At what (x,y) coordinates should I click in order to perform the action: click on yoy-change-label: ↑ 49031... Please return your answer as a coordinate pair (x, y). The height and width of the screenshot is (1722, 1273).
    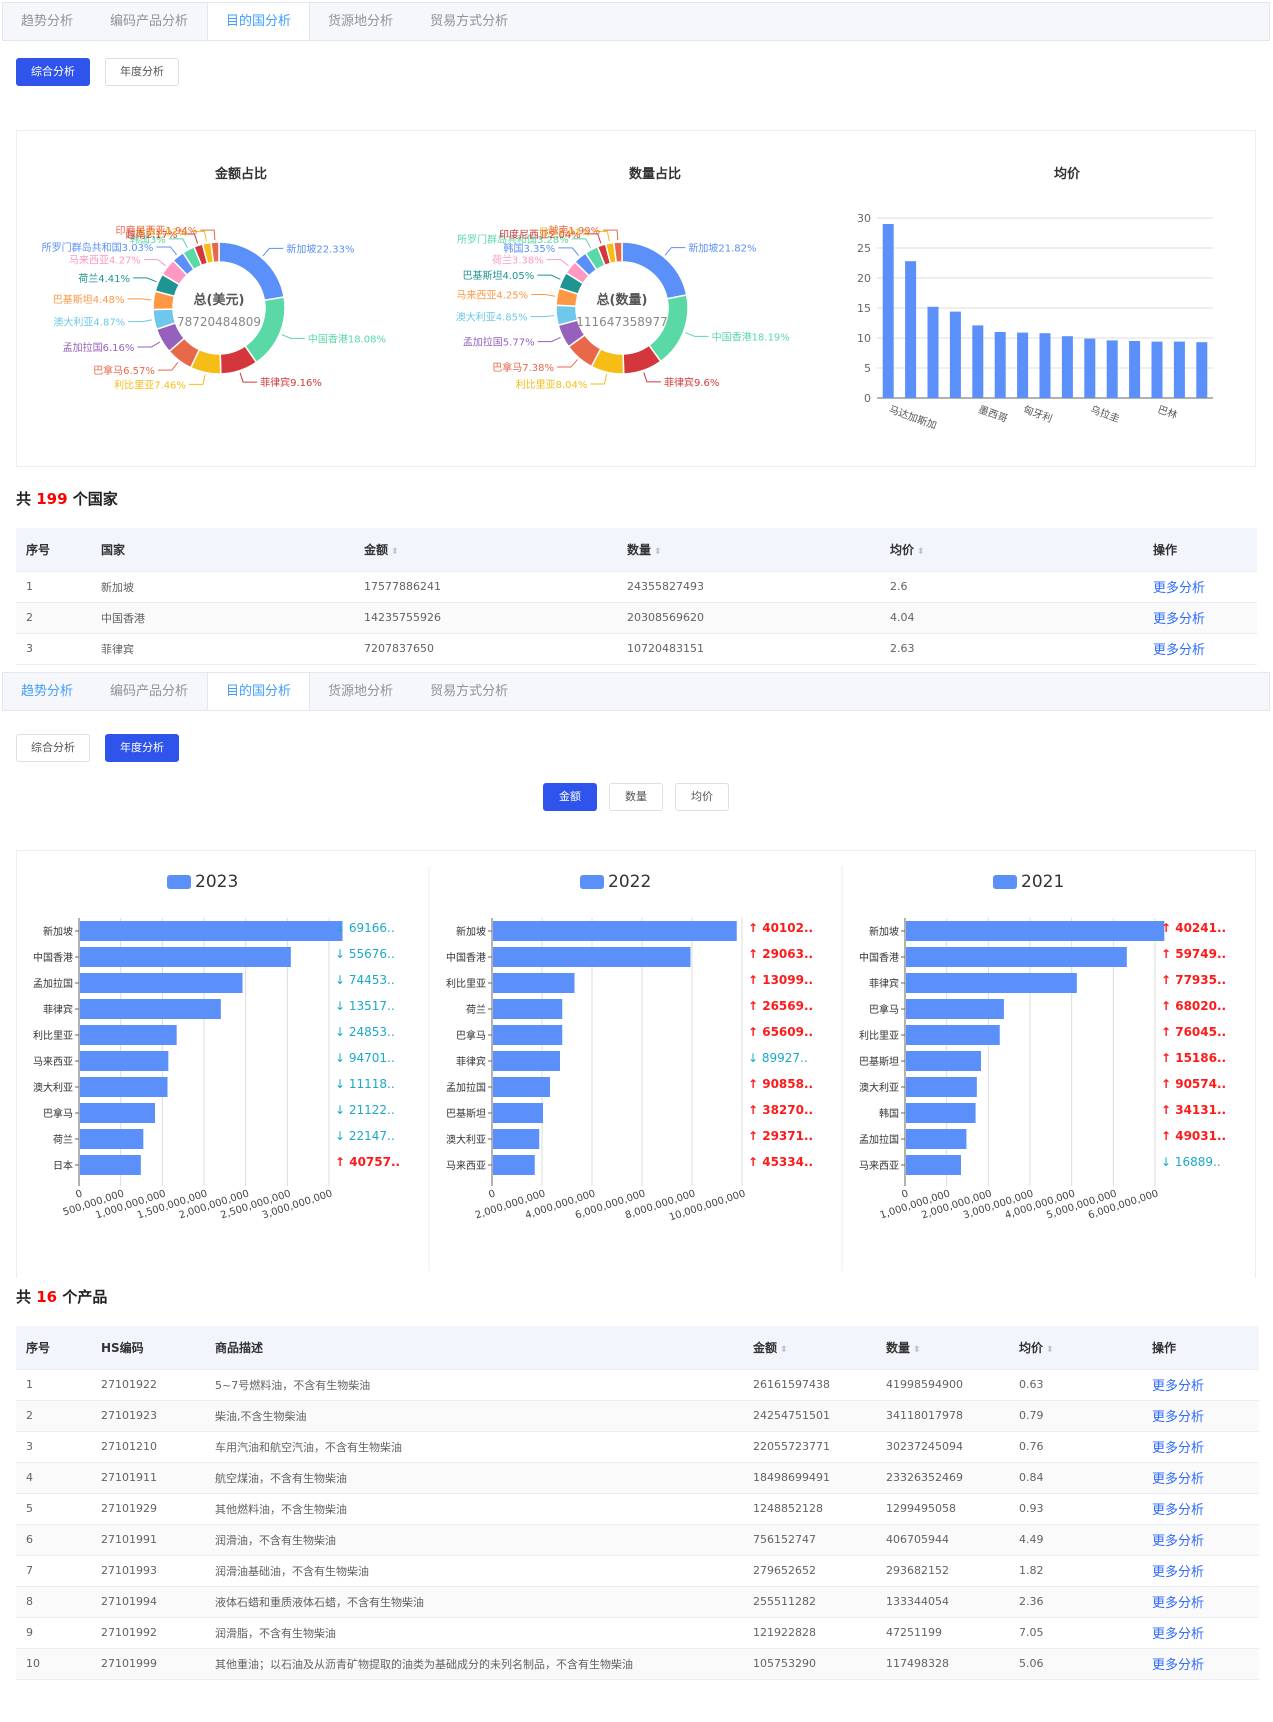
    Looking at the image, I should click on (1193, 1136).